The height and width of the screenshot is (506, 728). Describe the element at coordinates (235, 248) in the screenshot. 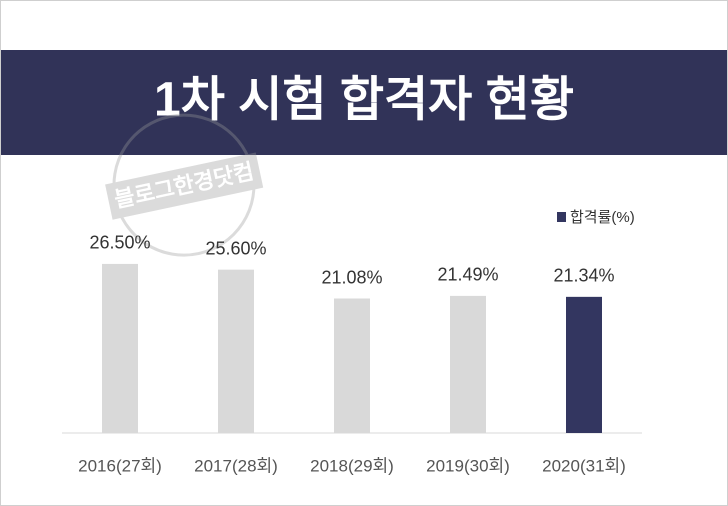

I see `value-label: 25.60%` at that location.